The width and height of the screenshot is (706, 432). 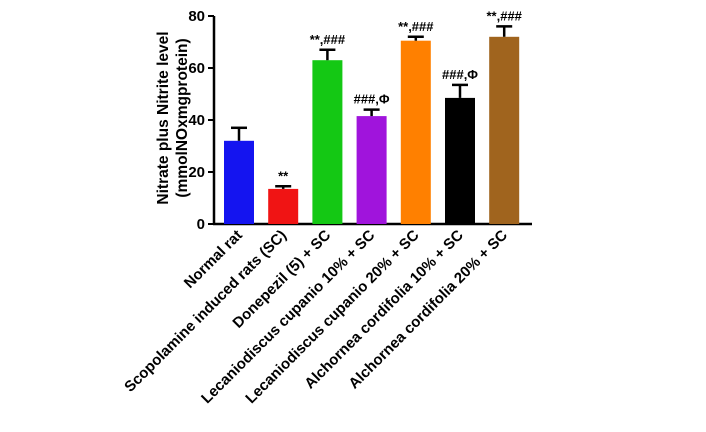 I want to click on y-tick-label-3: 60, so click(x=196, y=68).